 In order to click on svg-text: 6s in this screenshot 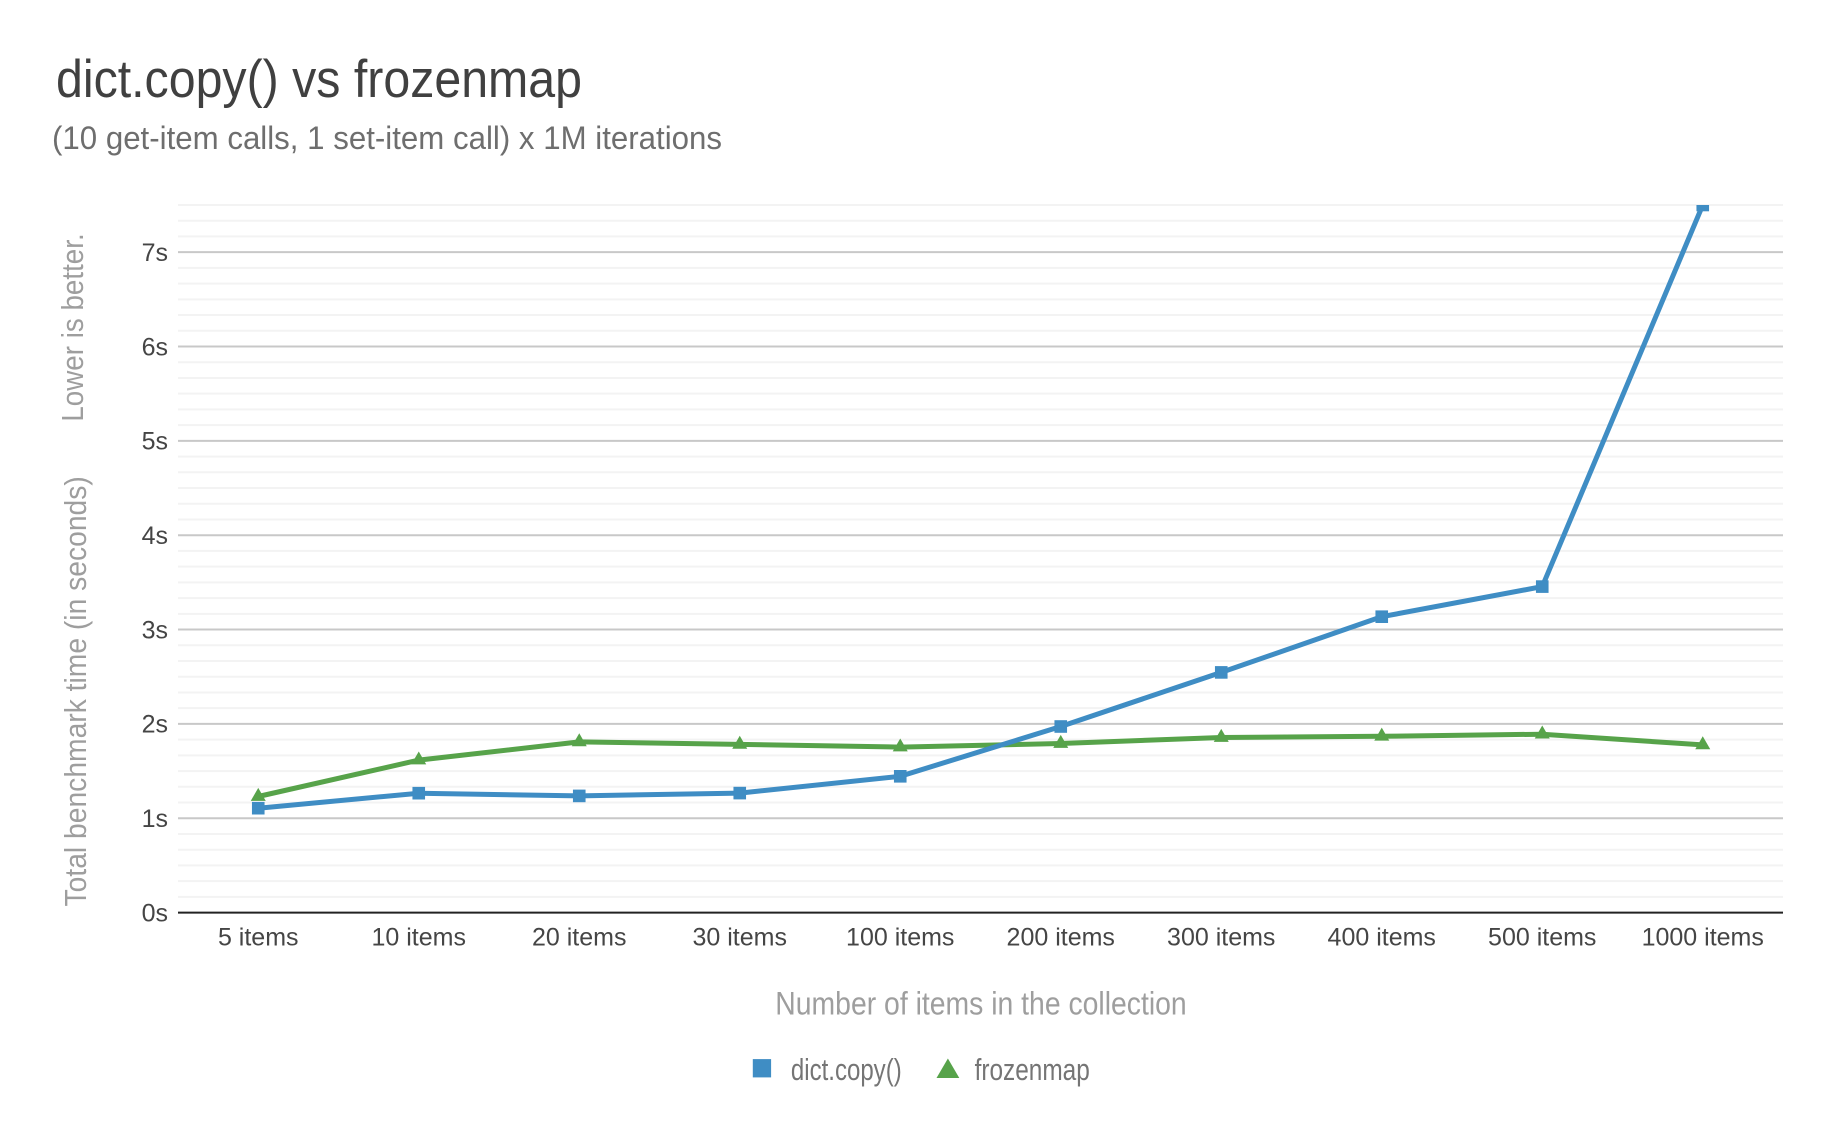, I will do `click(155, 347)`.